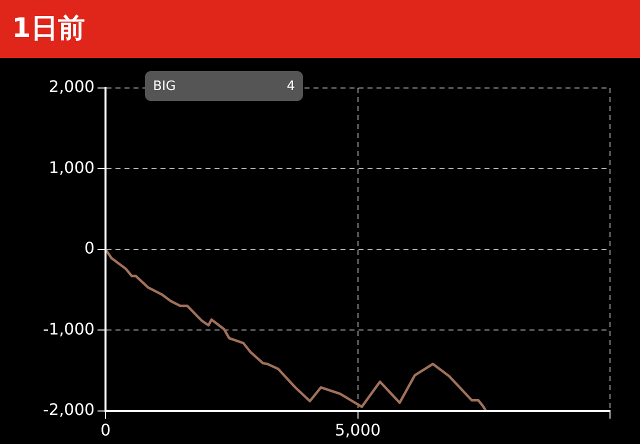 The image size is (640, 444). What do you see at coordinates (69, 409) in the screenshot?
I see `y-tick-label: -2,000` at bounding box center [69, 409].